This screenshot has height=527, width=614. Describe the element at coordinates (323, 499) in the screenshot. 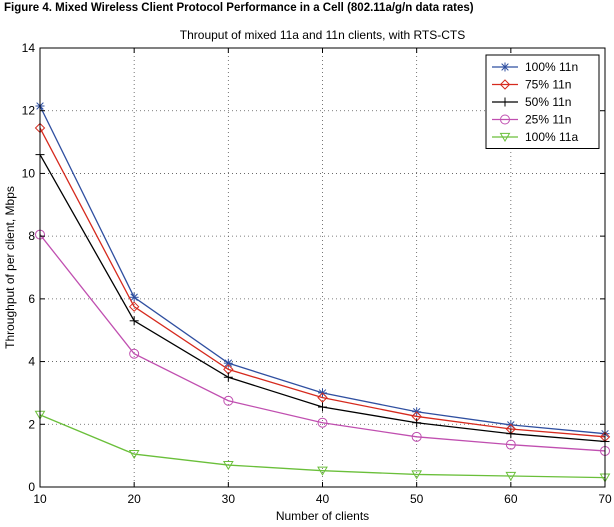

I see `x-tick-label: 40` at that location.